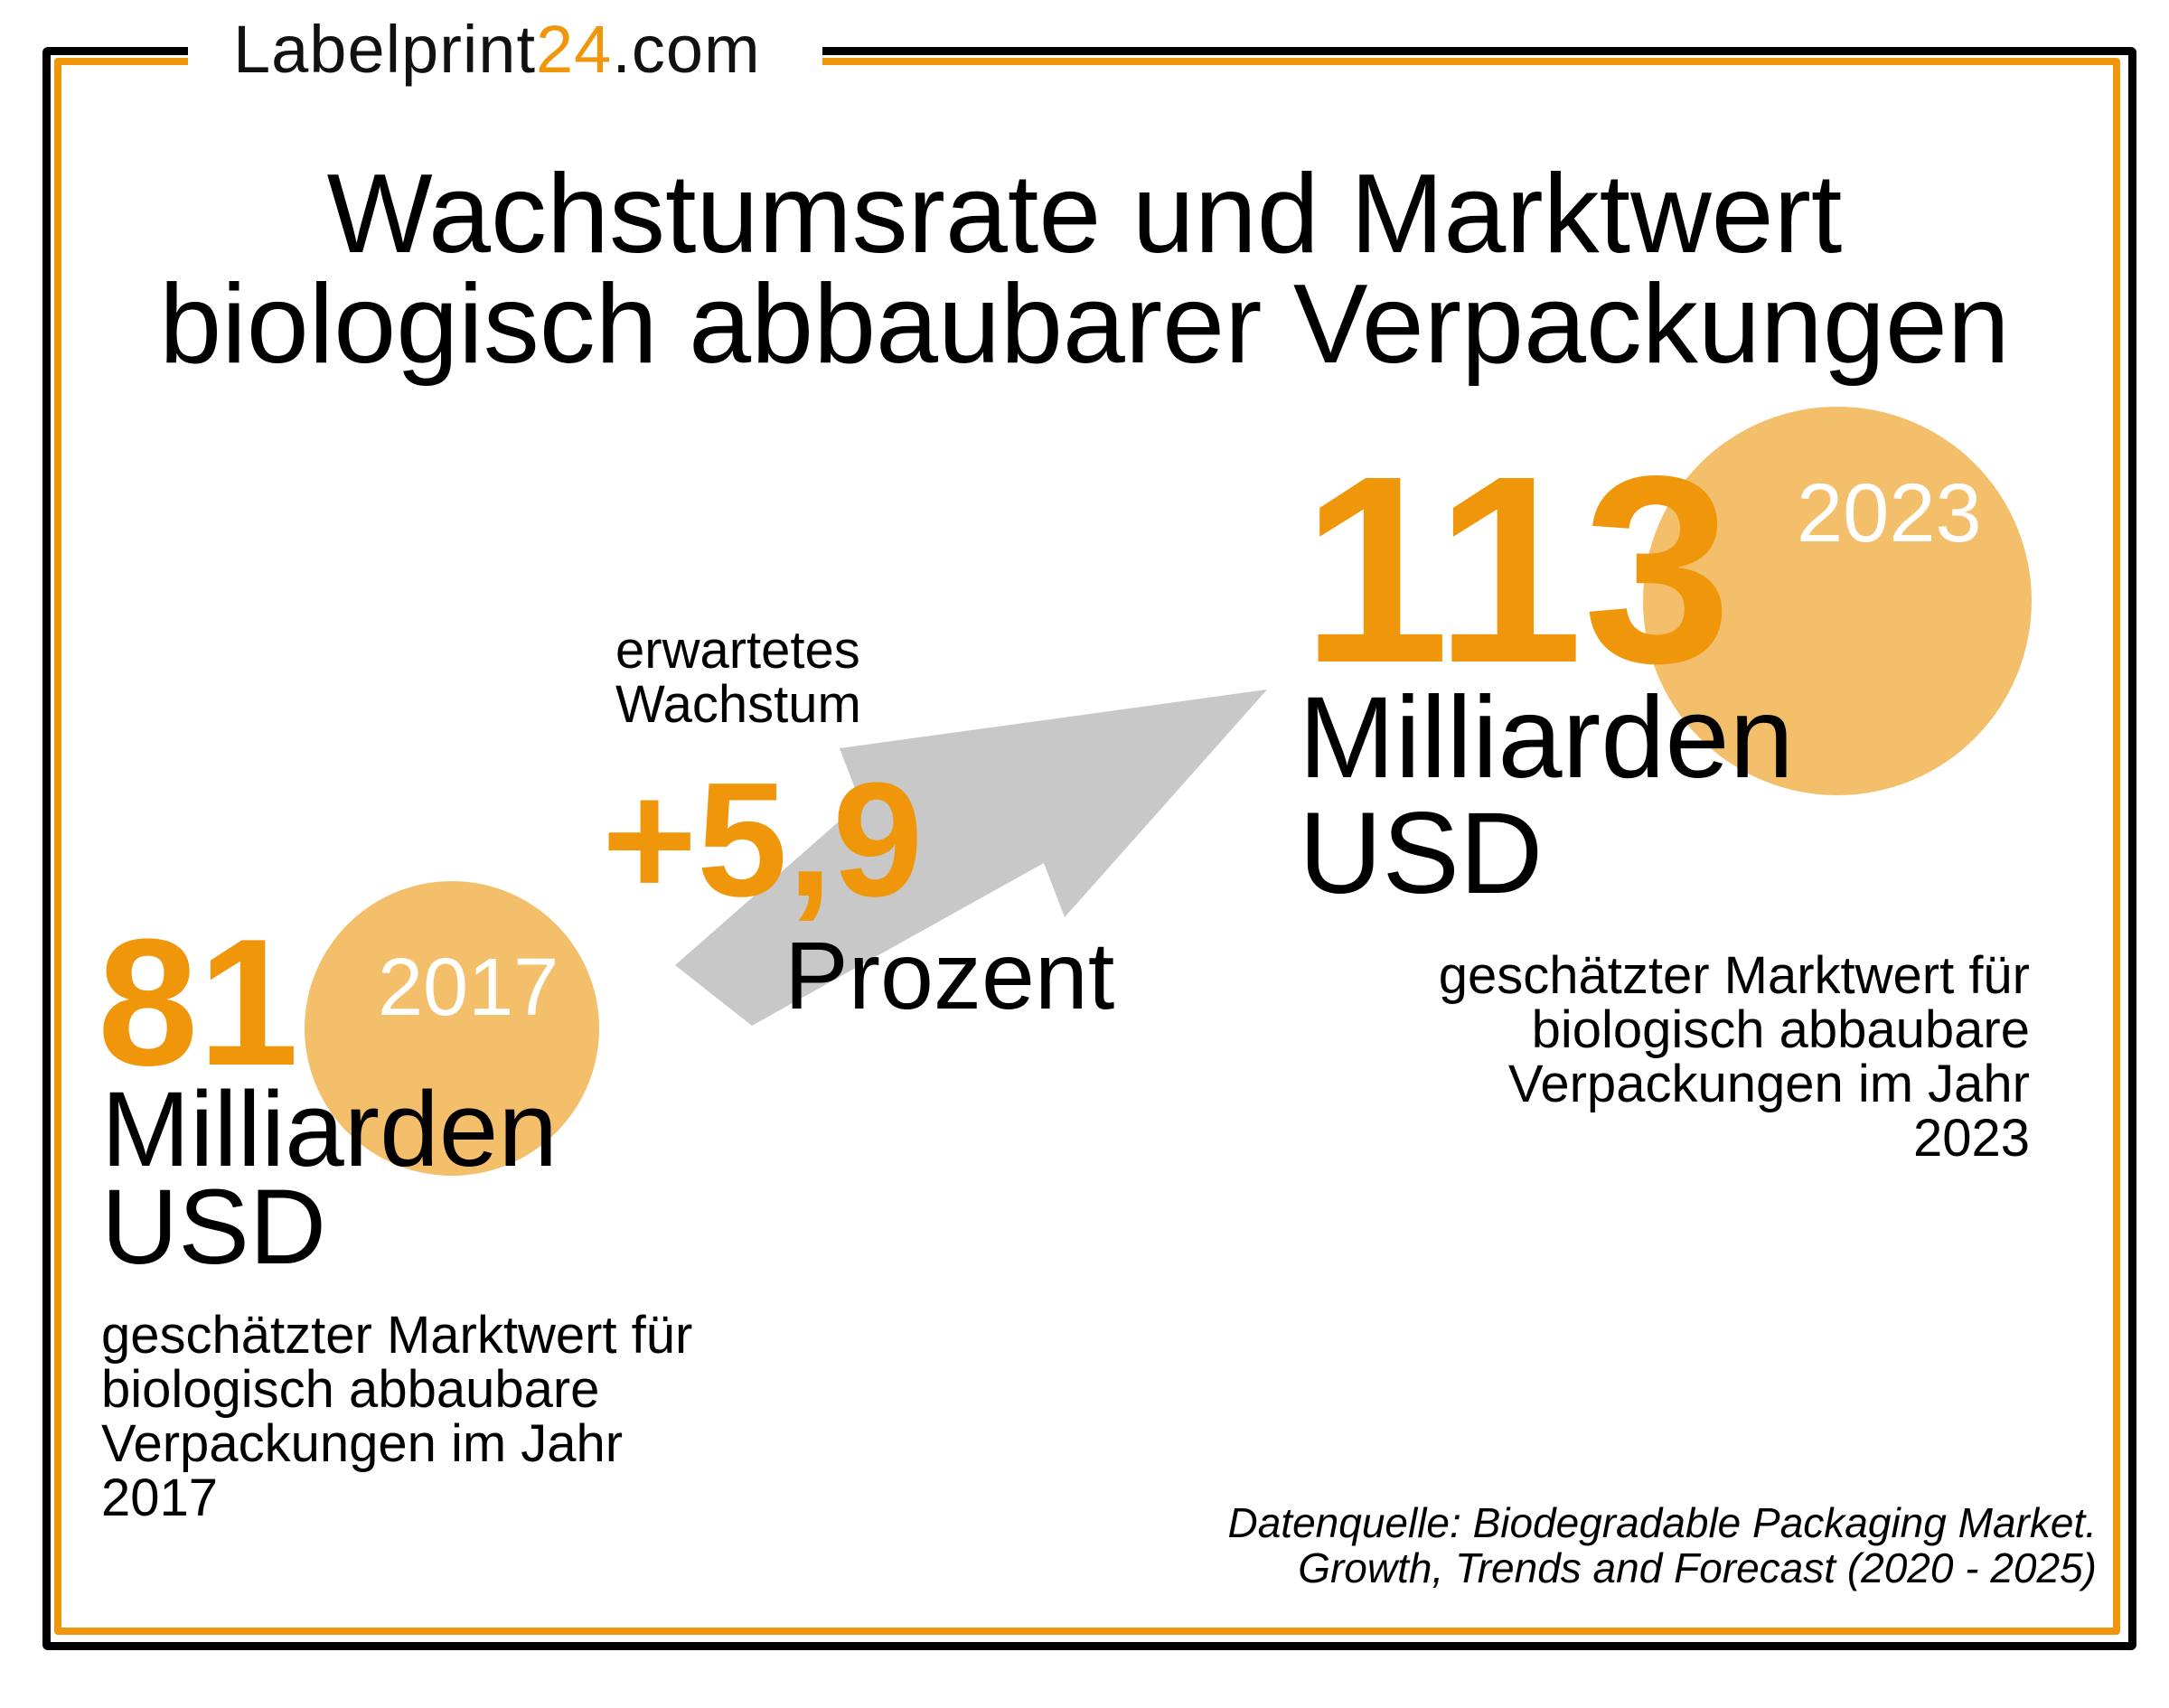 Image resolution: width=2169 pixels, height=1708 pixels. I want to click on year-circle-2017, so click(452, 1028).